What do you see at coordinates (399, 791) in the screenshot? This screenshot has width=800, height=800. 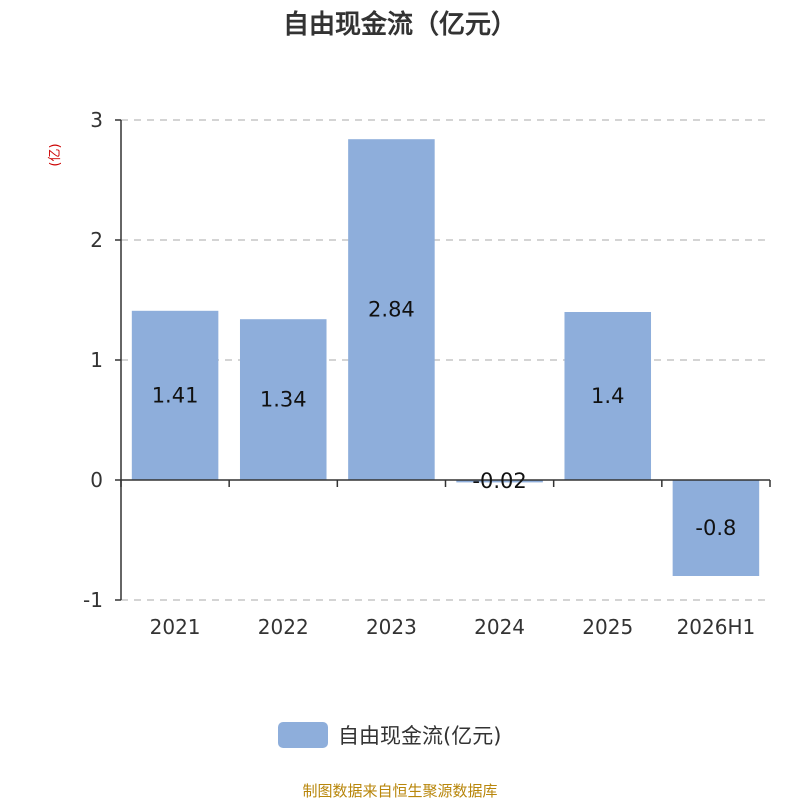 I see `source-note: 制图数据来自恒生聚源数据库` at bounding box center [399, 791].